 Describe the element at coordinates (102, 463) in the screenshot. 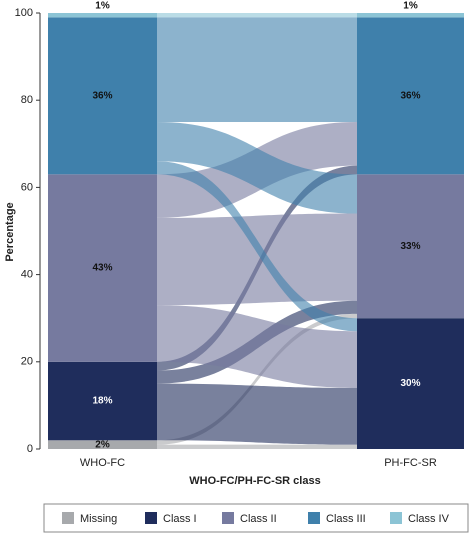

I see `x-tick-label: WHO-FC` at that location.